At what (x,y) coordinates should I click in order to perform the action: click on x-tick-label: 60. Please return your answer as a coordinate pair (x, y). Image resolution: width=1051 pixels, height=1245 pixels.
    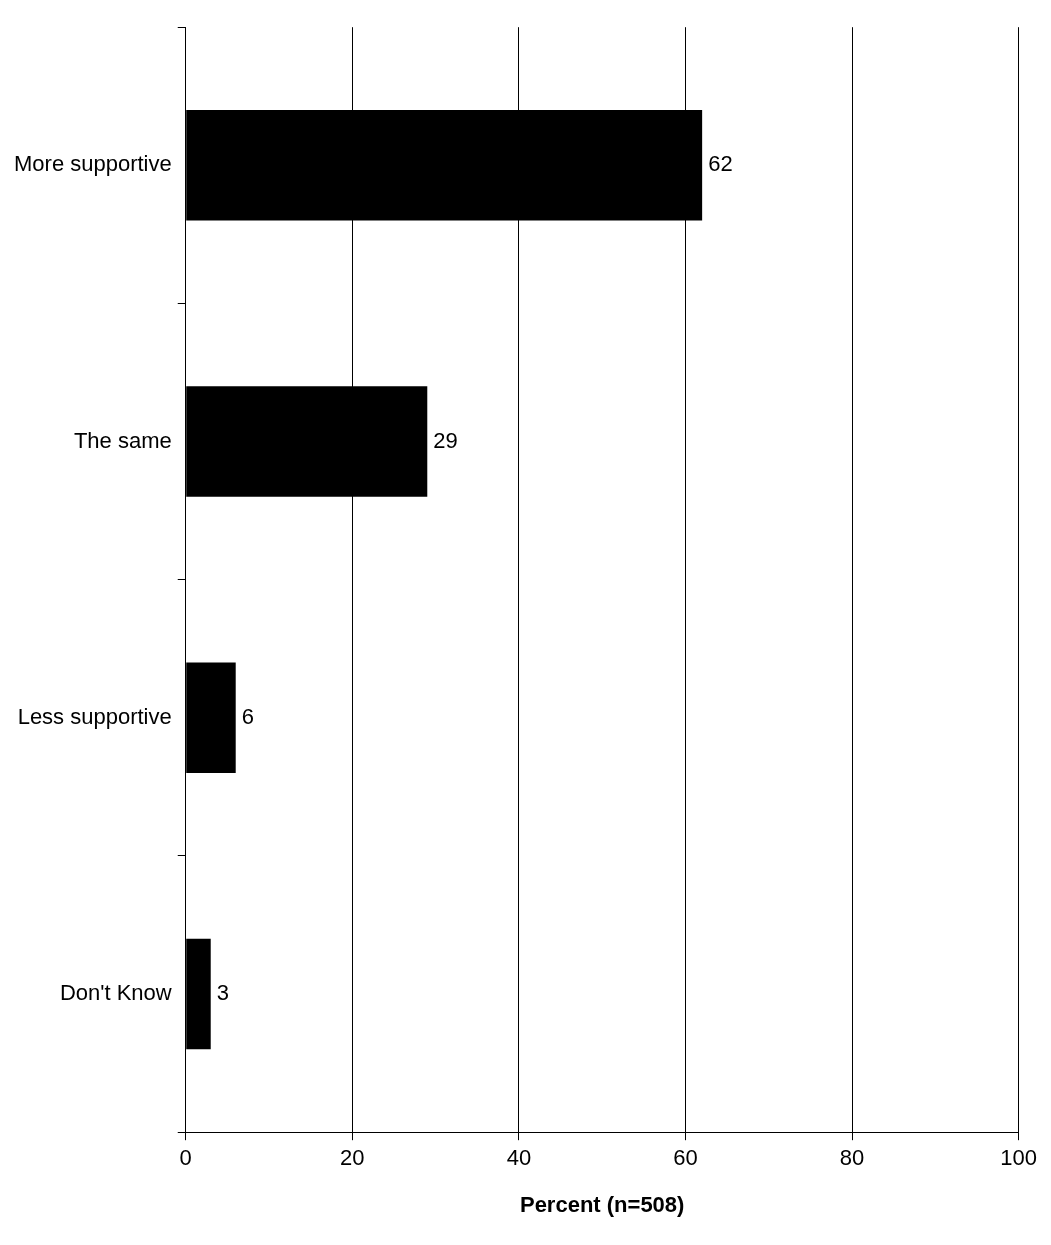
    Looking at the image, I should click on (685, 1158).